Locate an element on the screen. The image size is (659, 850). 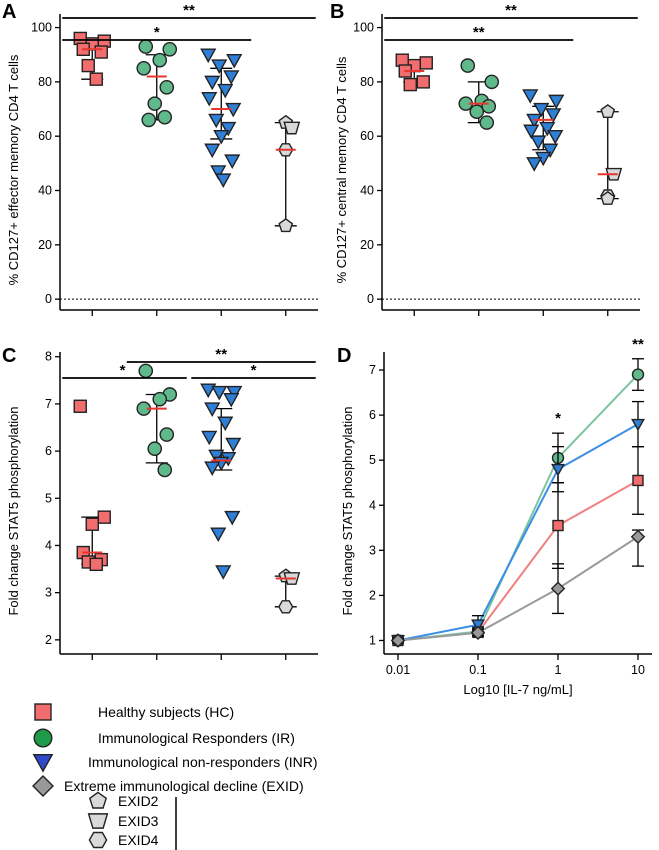
x-tick-label: 0.01 is located at coordinates (398, 670).